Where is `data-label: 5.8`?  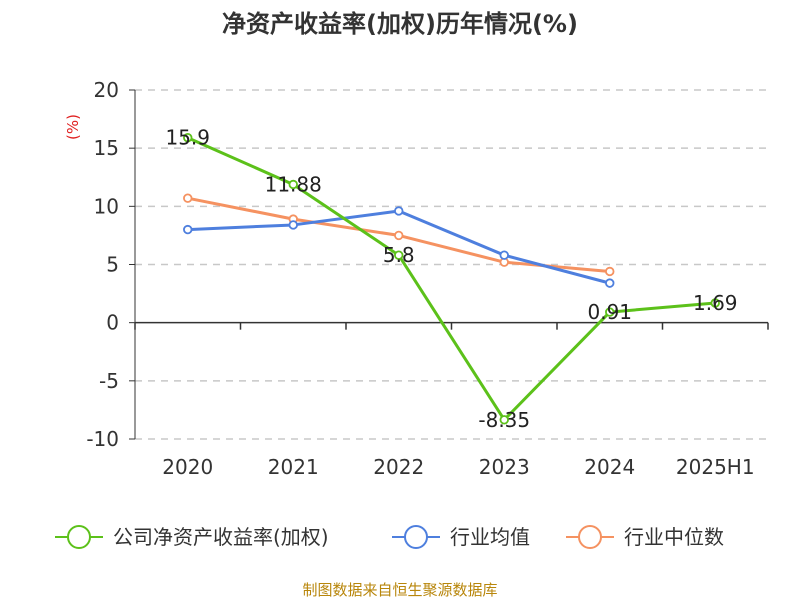
data-label: 5.8 is located at coordinates (399, 255).